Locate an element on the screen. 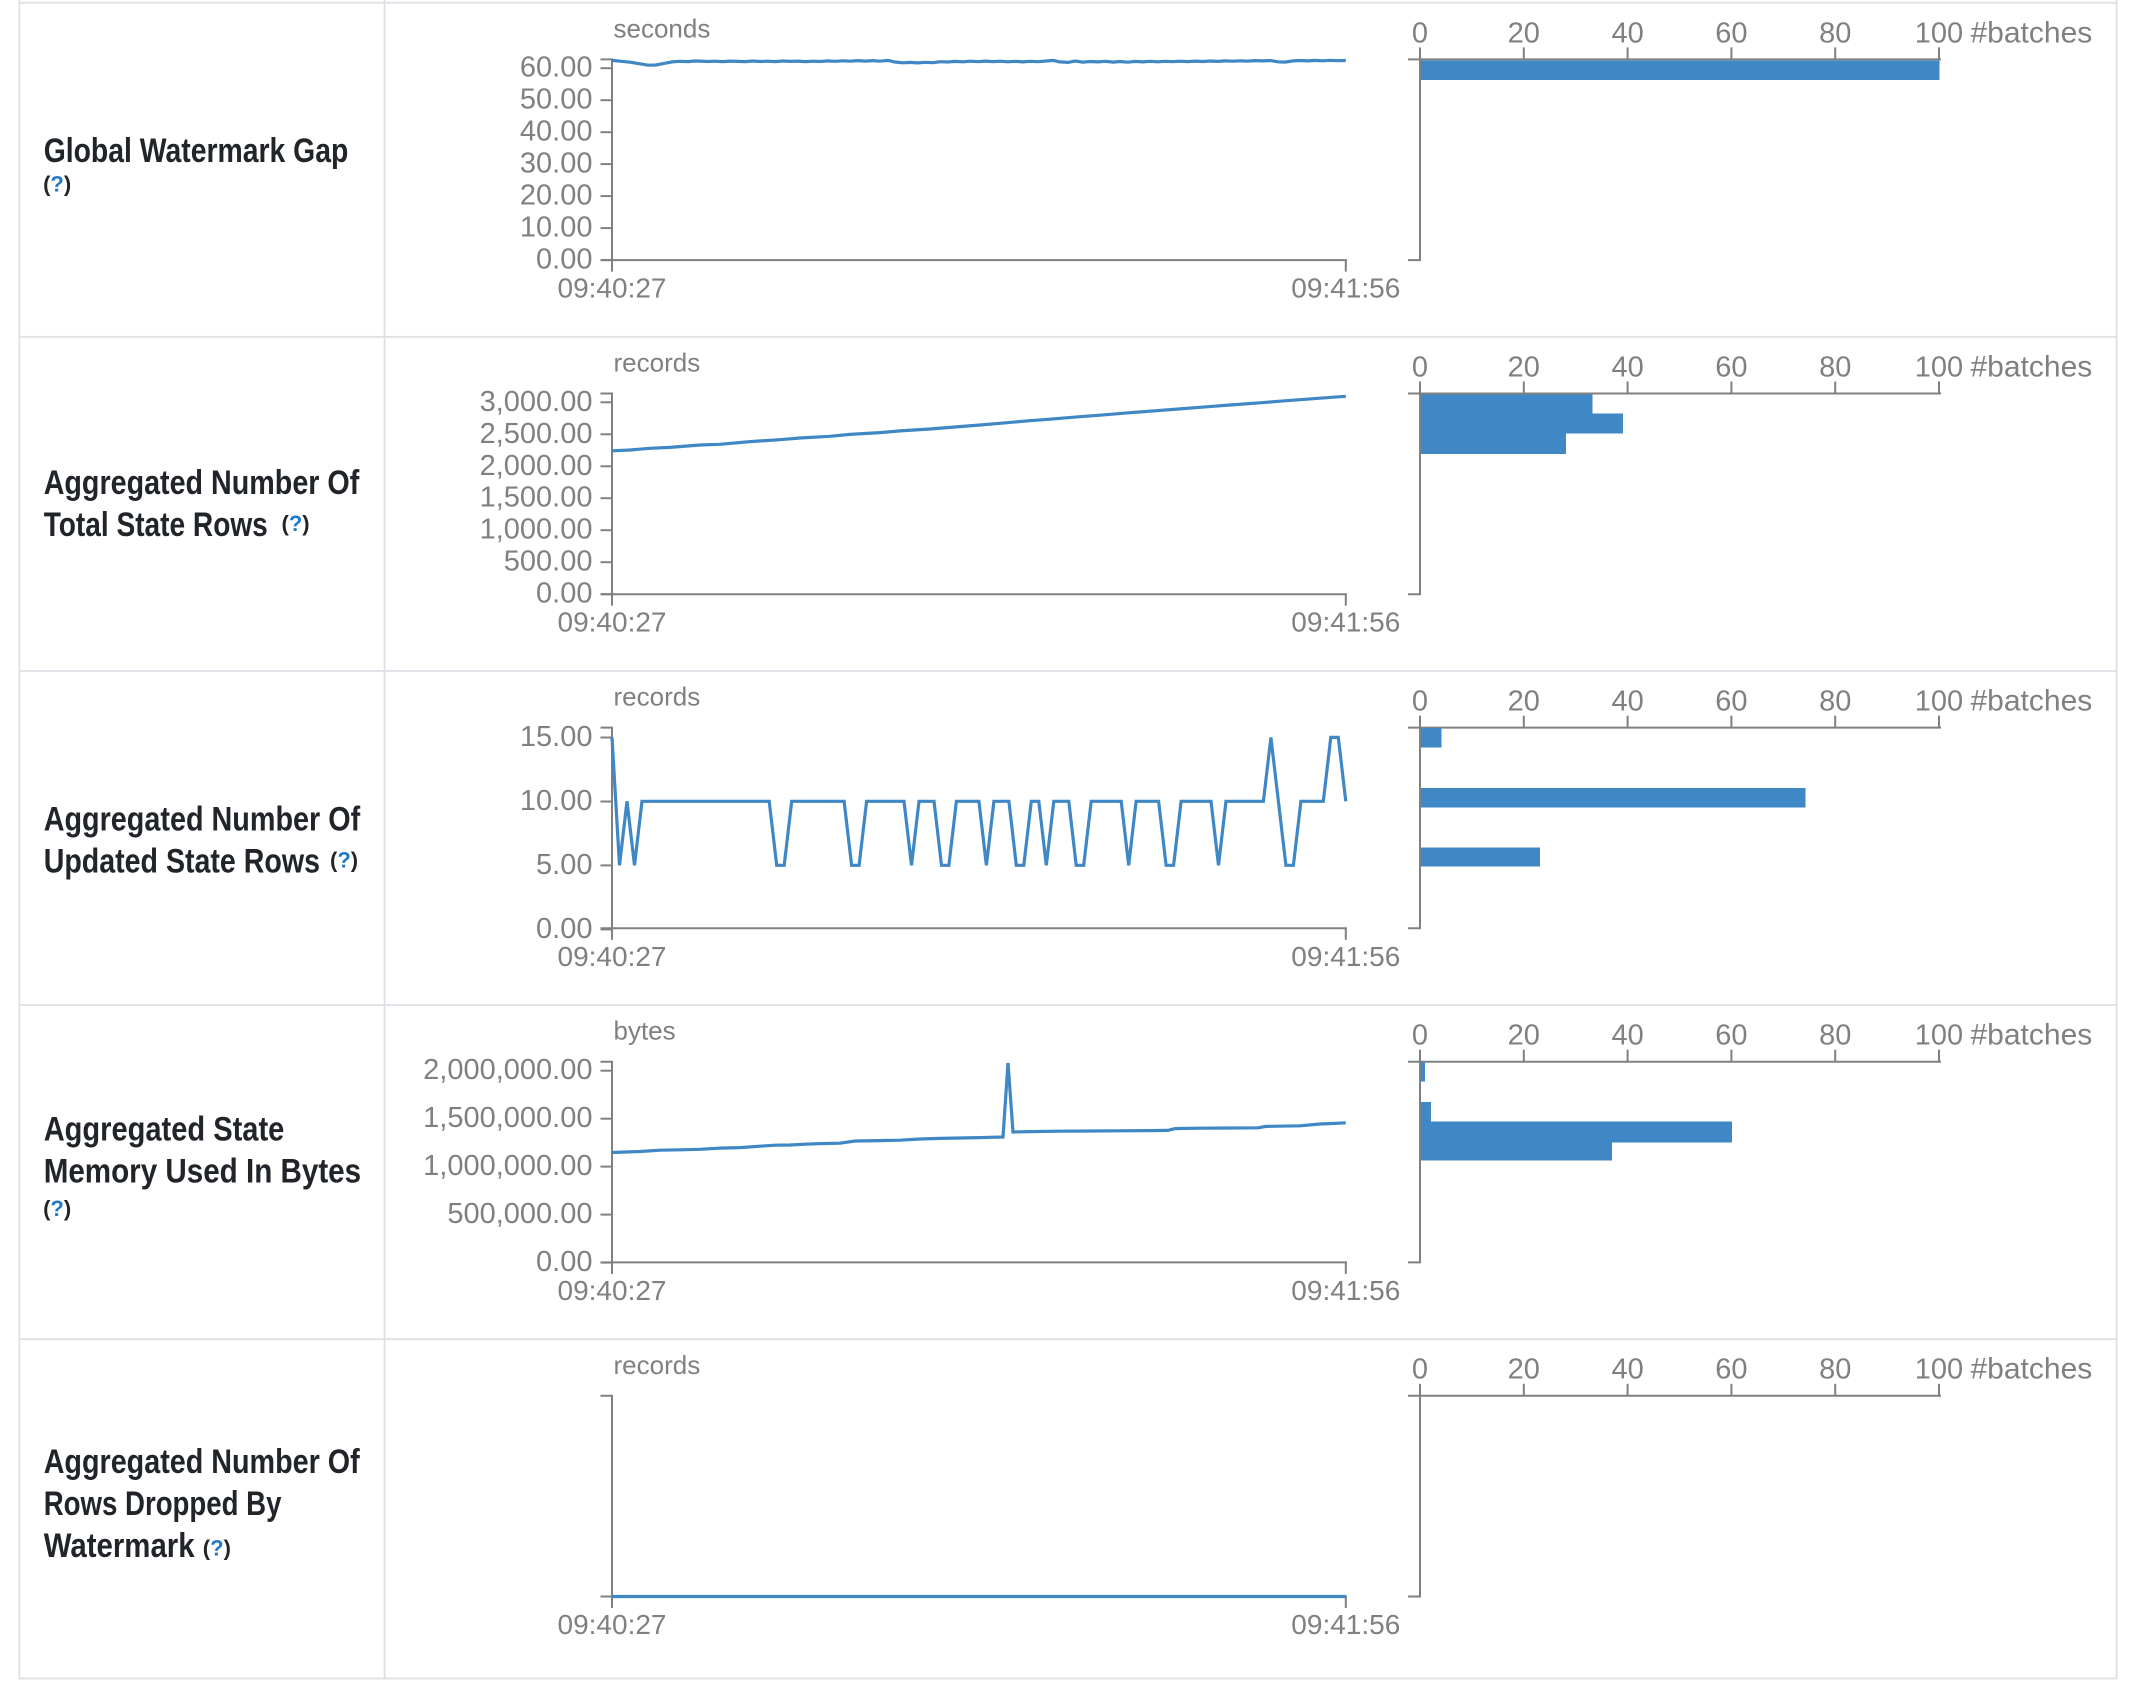 The height and width of the screenshot is (1686, 2132). svg-text: 3,000.00 is located at coordinates (536, 402).